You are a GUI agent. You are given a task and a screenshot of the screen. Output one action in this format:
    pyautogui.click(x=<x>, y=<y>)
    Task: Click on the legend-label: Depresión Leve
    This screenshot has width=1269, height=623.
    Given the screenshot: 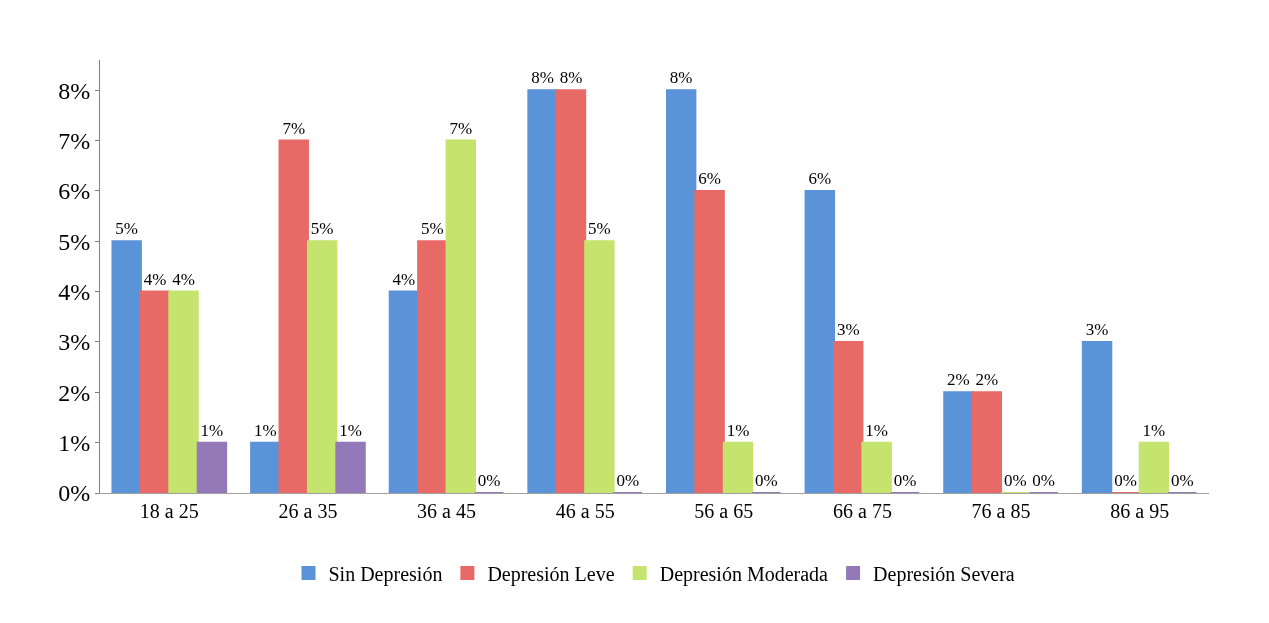 What is the action you would take?
    pyautogui.click(x=551, y=574)
    